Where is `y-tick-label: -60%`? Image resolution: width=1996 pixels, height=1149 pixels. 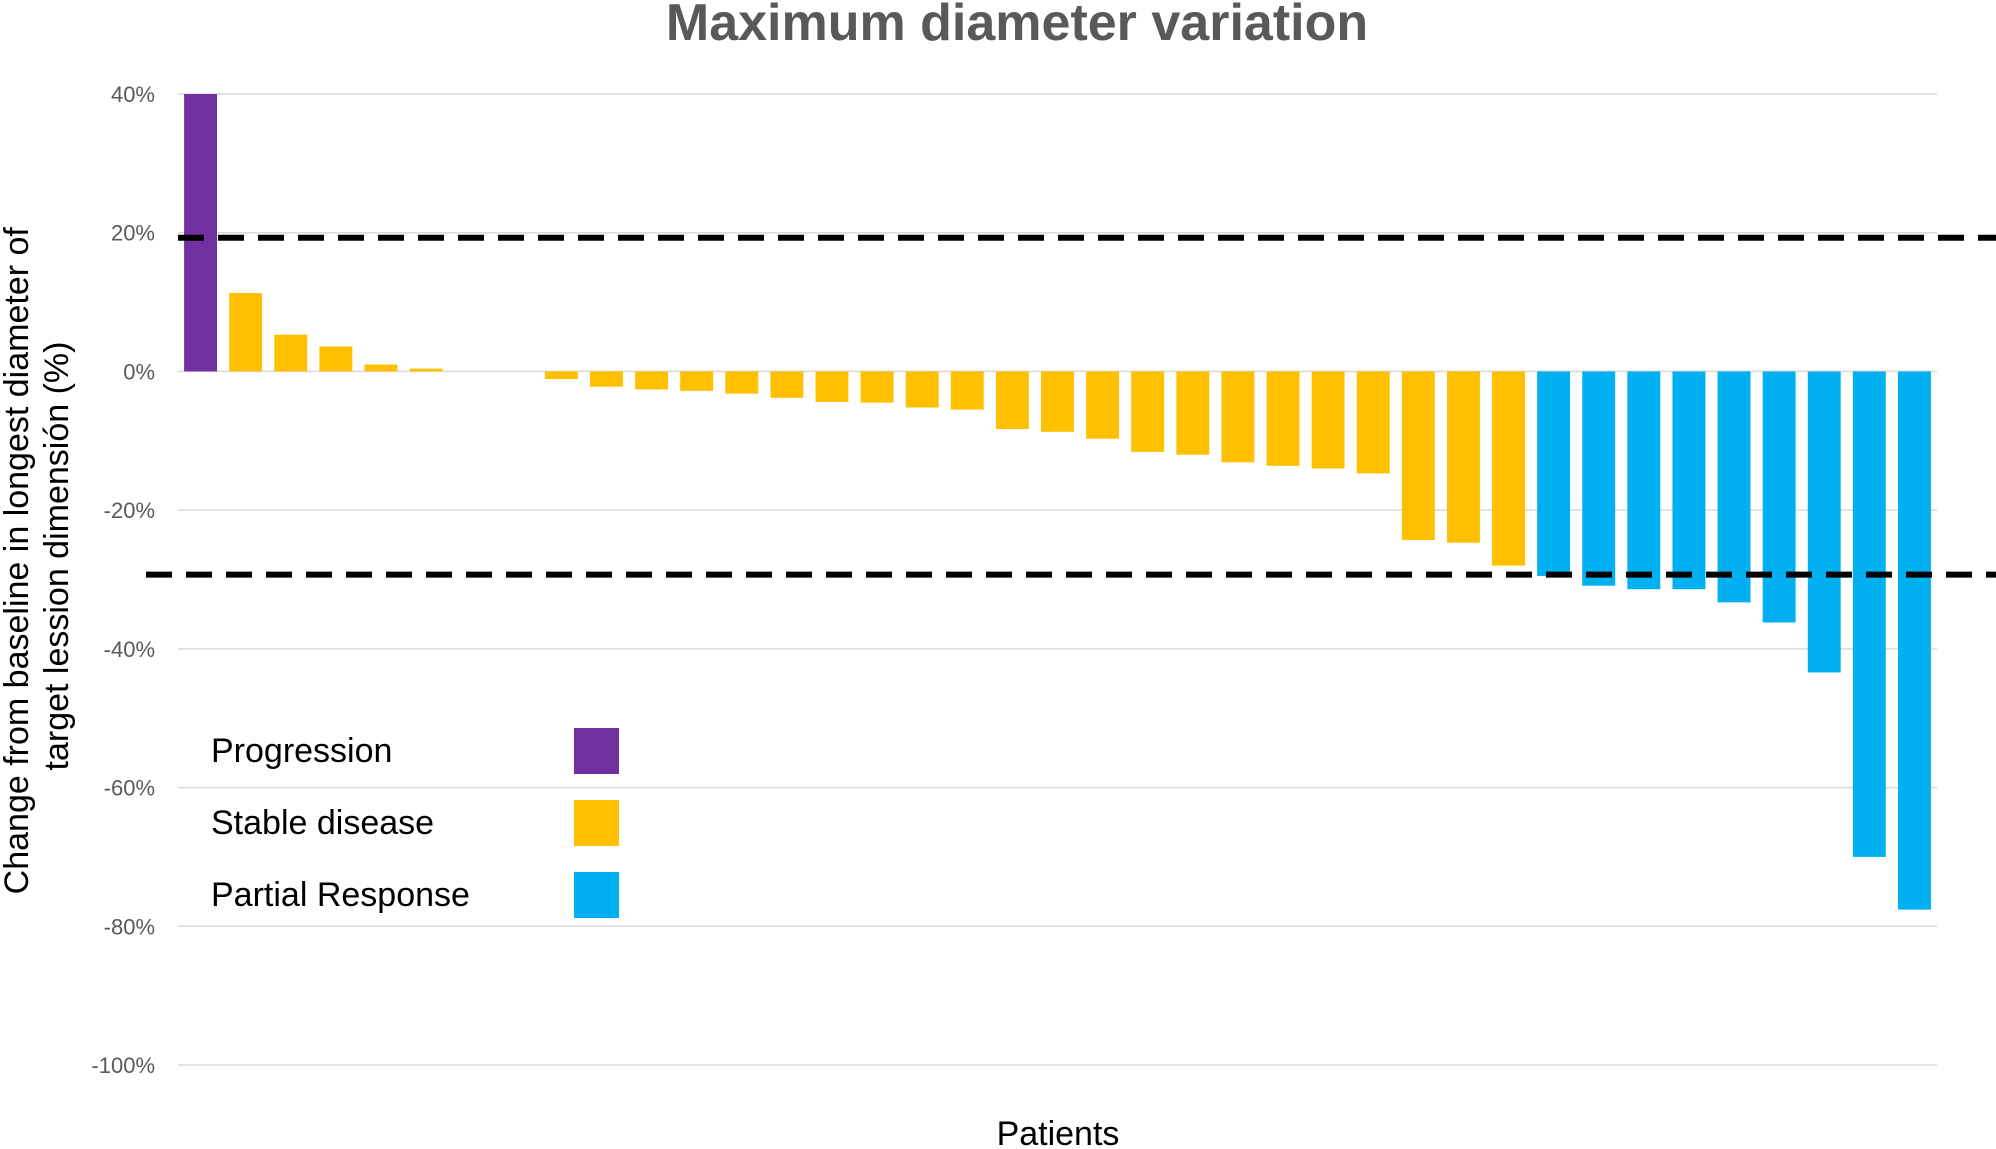 y-tick-label: -60% is located at coordinates (129, 788).